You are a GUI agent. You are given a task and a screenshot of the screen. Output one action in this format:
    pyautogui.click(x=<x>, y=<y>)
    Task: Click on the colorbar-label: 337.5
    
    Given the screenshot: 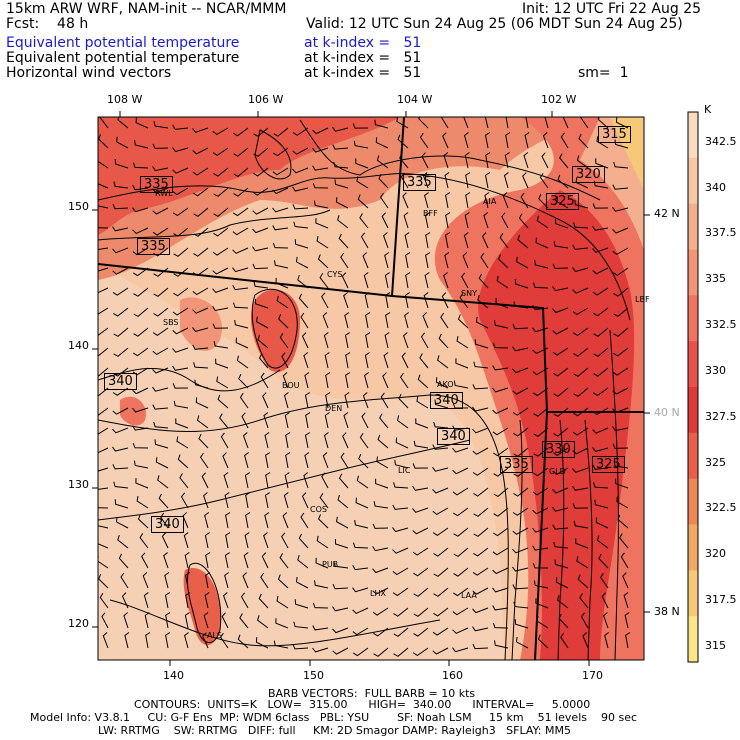 What is the action you would take?
    pyautogui.click(x=721, y=233)
    